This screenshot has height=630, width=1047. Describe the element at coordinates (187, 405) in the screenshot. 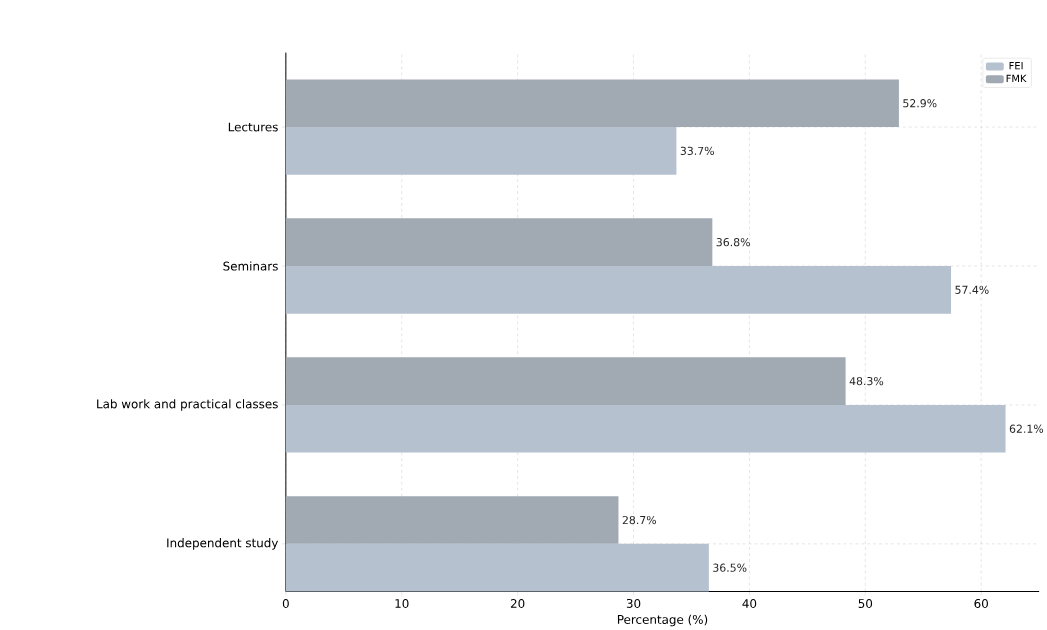

I see `y-tick-label: Lab work and practical classes` at that location.